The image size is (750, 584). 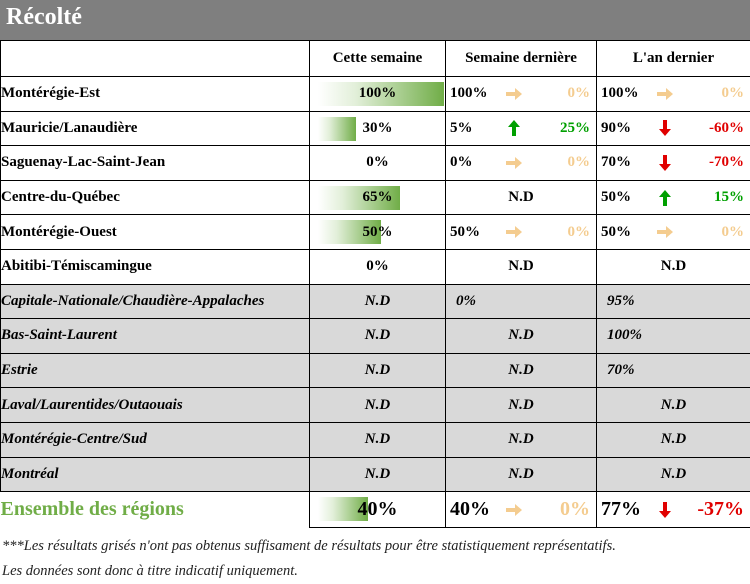 I want to click on table-row: Montérégie-Centre/Sud N.D N.D N.D, so click(x=375, y=439).